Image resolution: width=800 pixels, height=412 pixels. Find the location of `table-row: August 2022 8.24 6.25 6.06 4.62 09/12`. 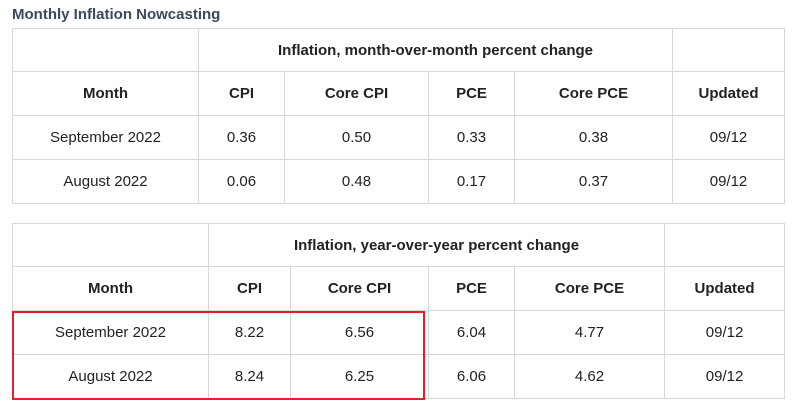

table-row: August 2022 8.24 6.25 6.06 4.62 09/12 is located at coordinates (399, 376).